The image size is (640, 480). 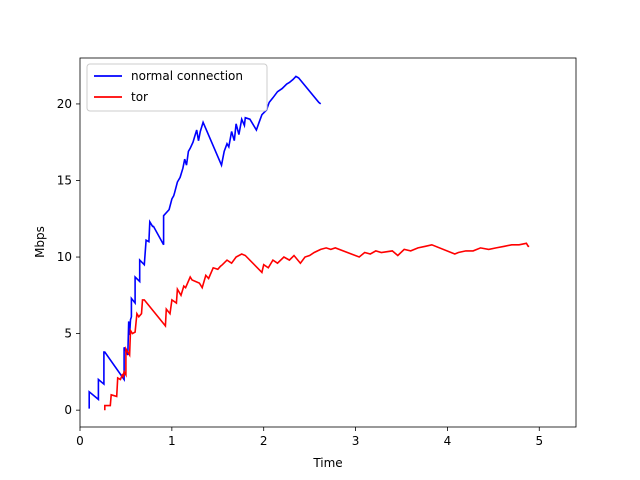 What do you see at coordinates (139, 97) in the screenshot?
I see `legend-label-tor: tor` at bounding box center [139, 97].